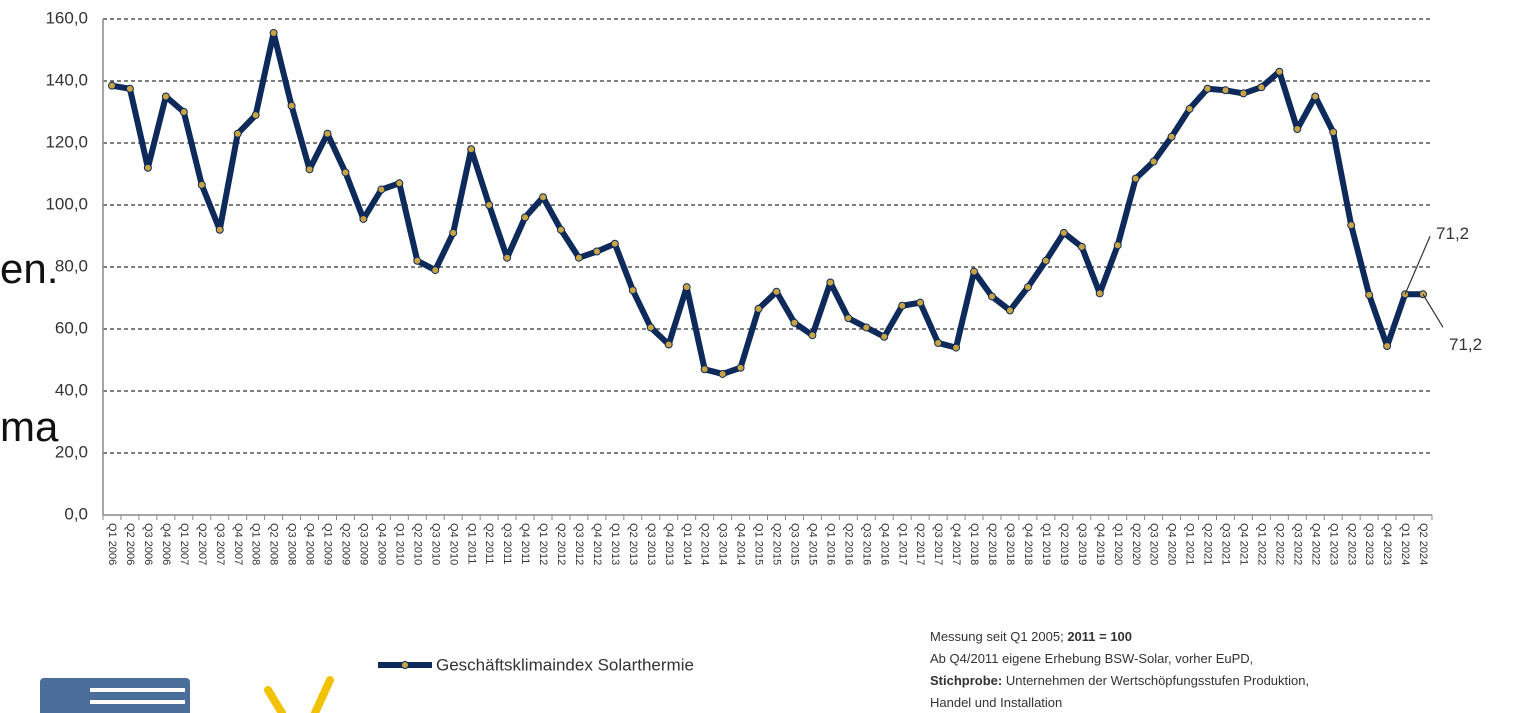  Describe the element at coordinates (1046, 544) in the screenshot. I see `x-tick-label: Q1 2019` at that location.